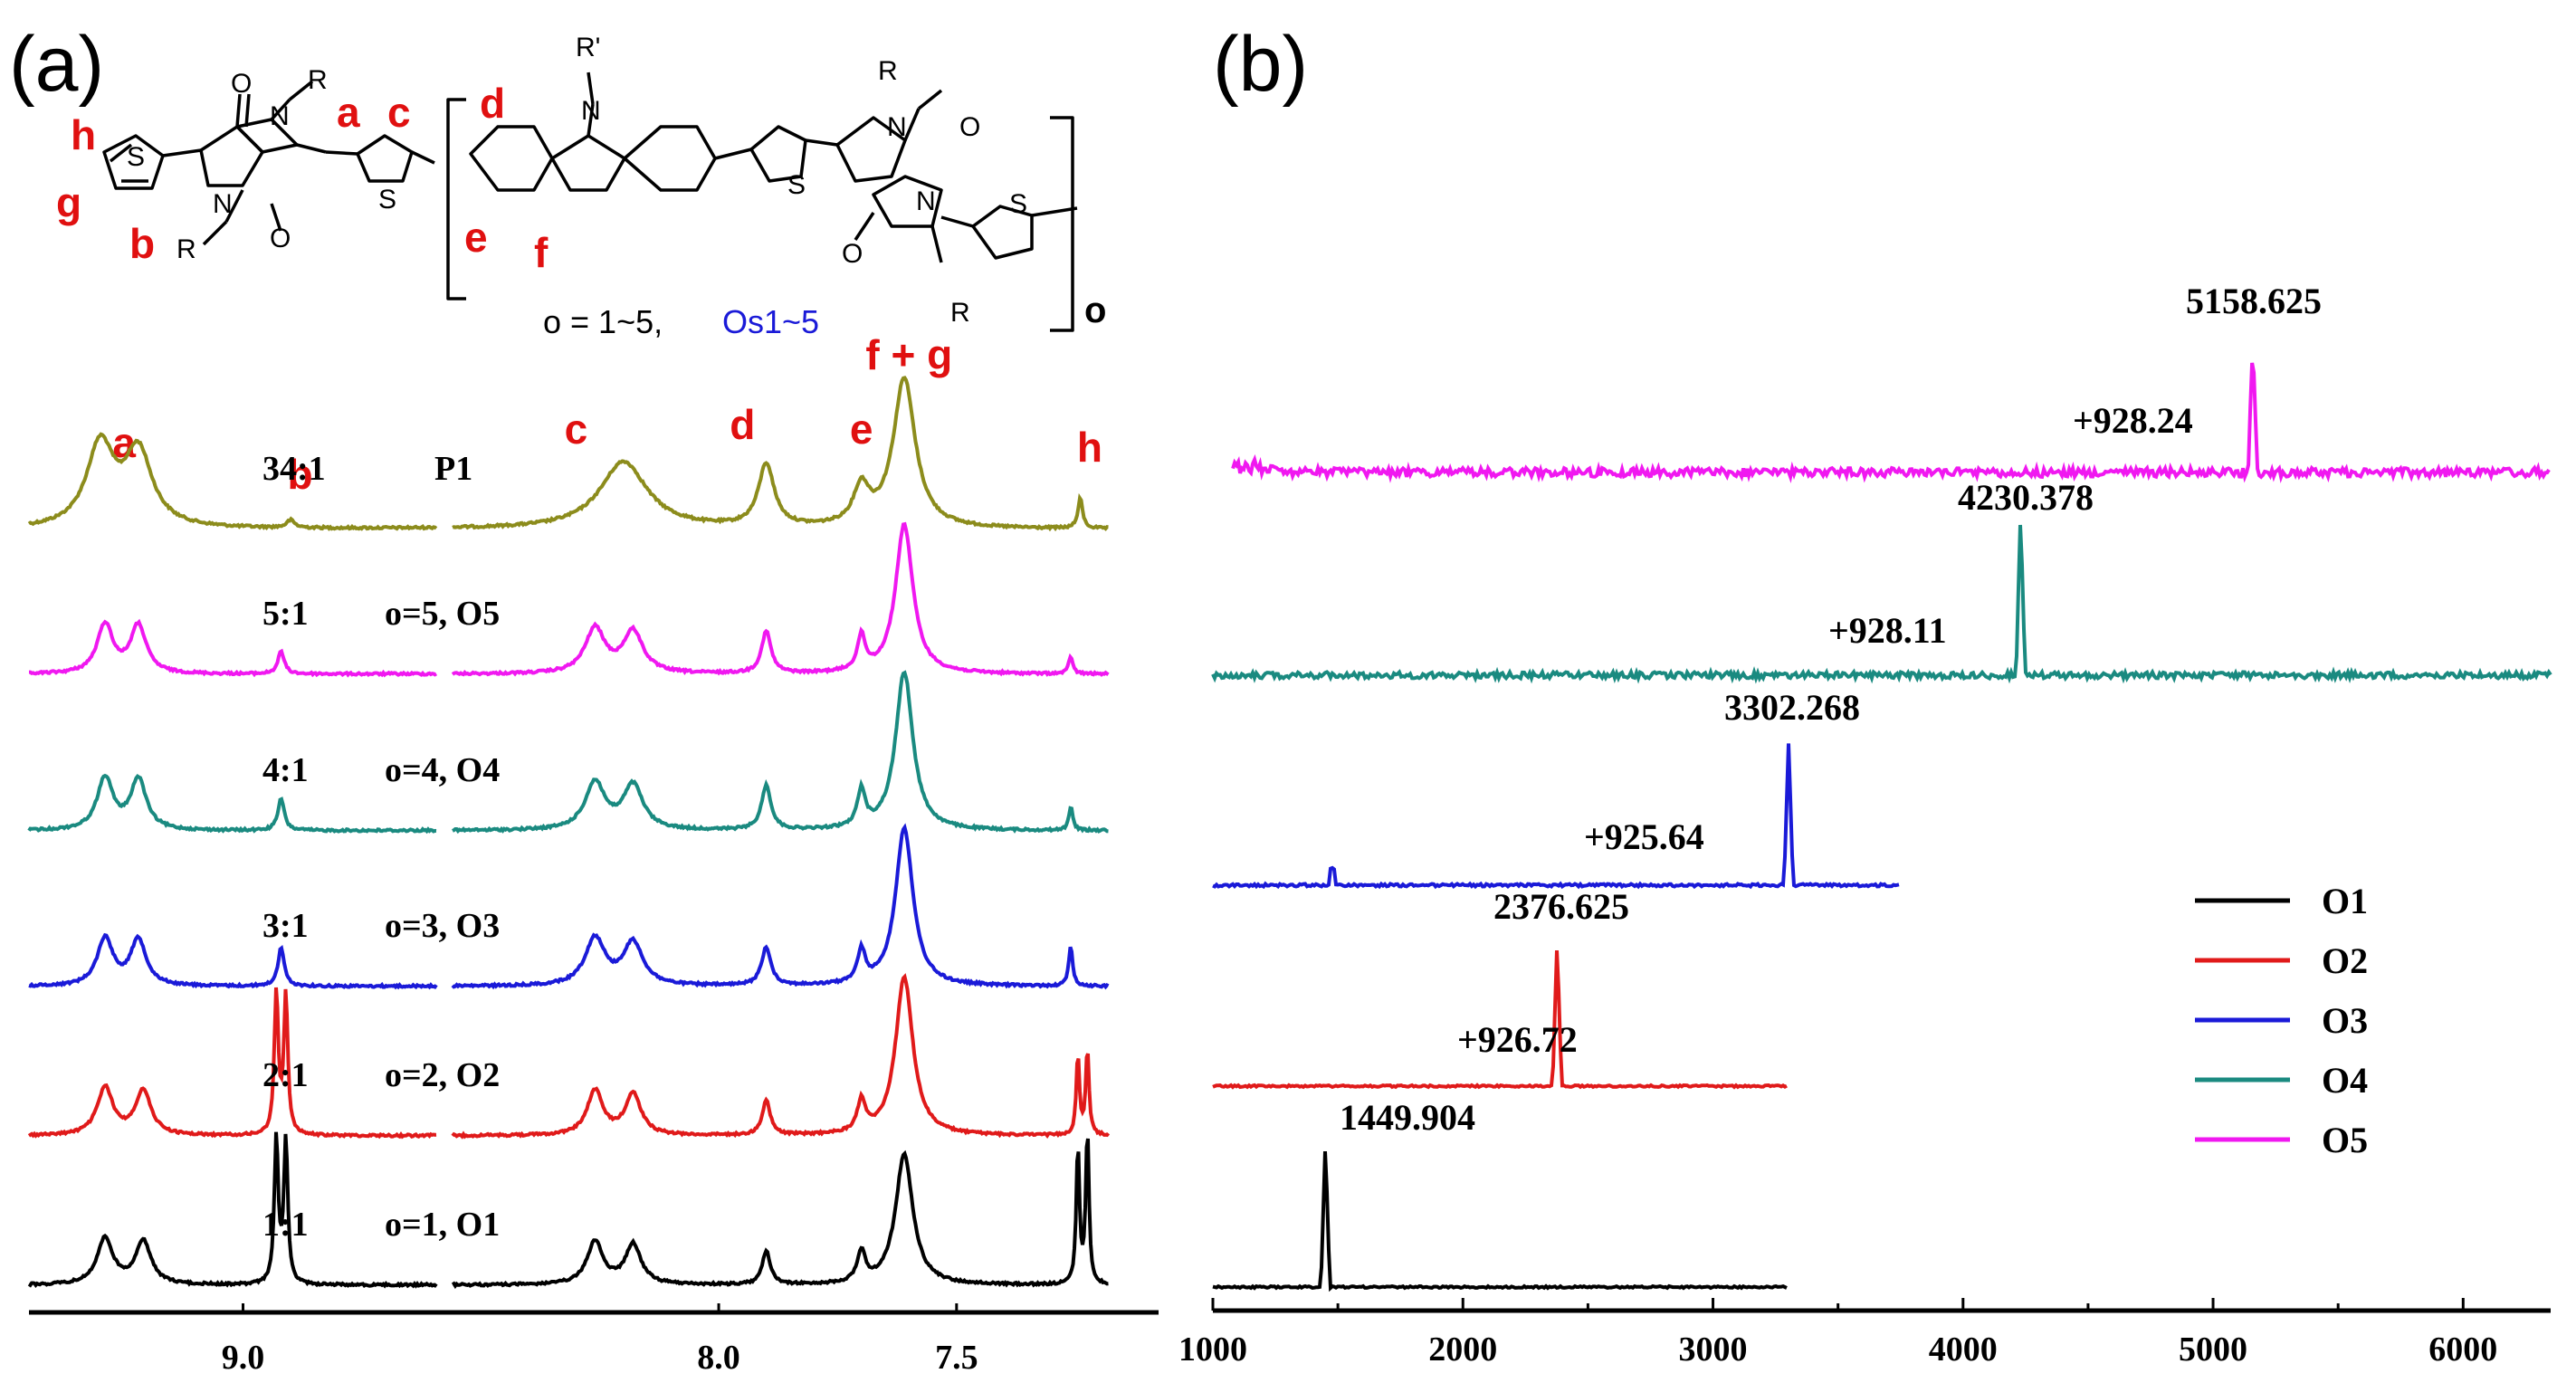  Describe the element at coordinates (1644, 836) in the screenshot. I see `ms-diff-label: +925.64` at that location.